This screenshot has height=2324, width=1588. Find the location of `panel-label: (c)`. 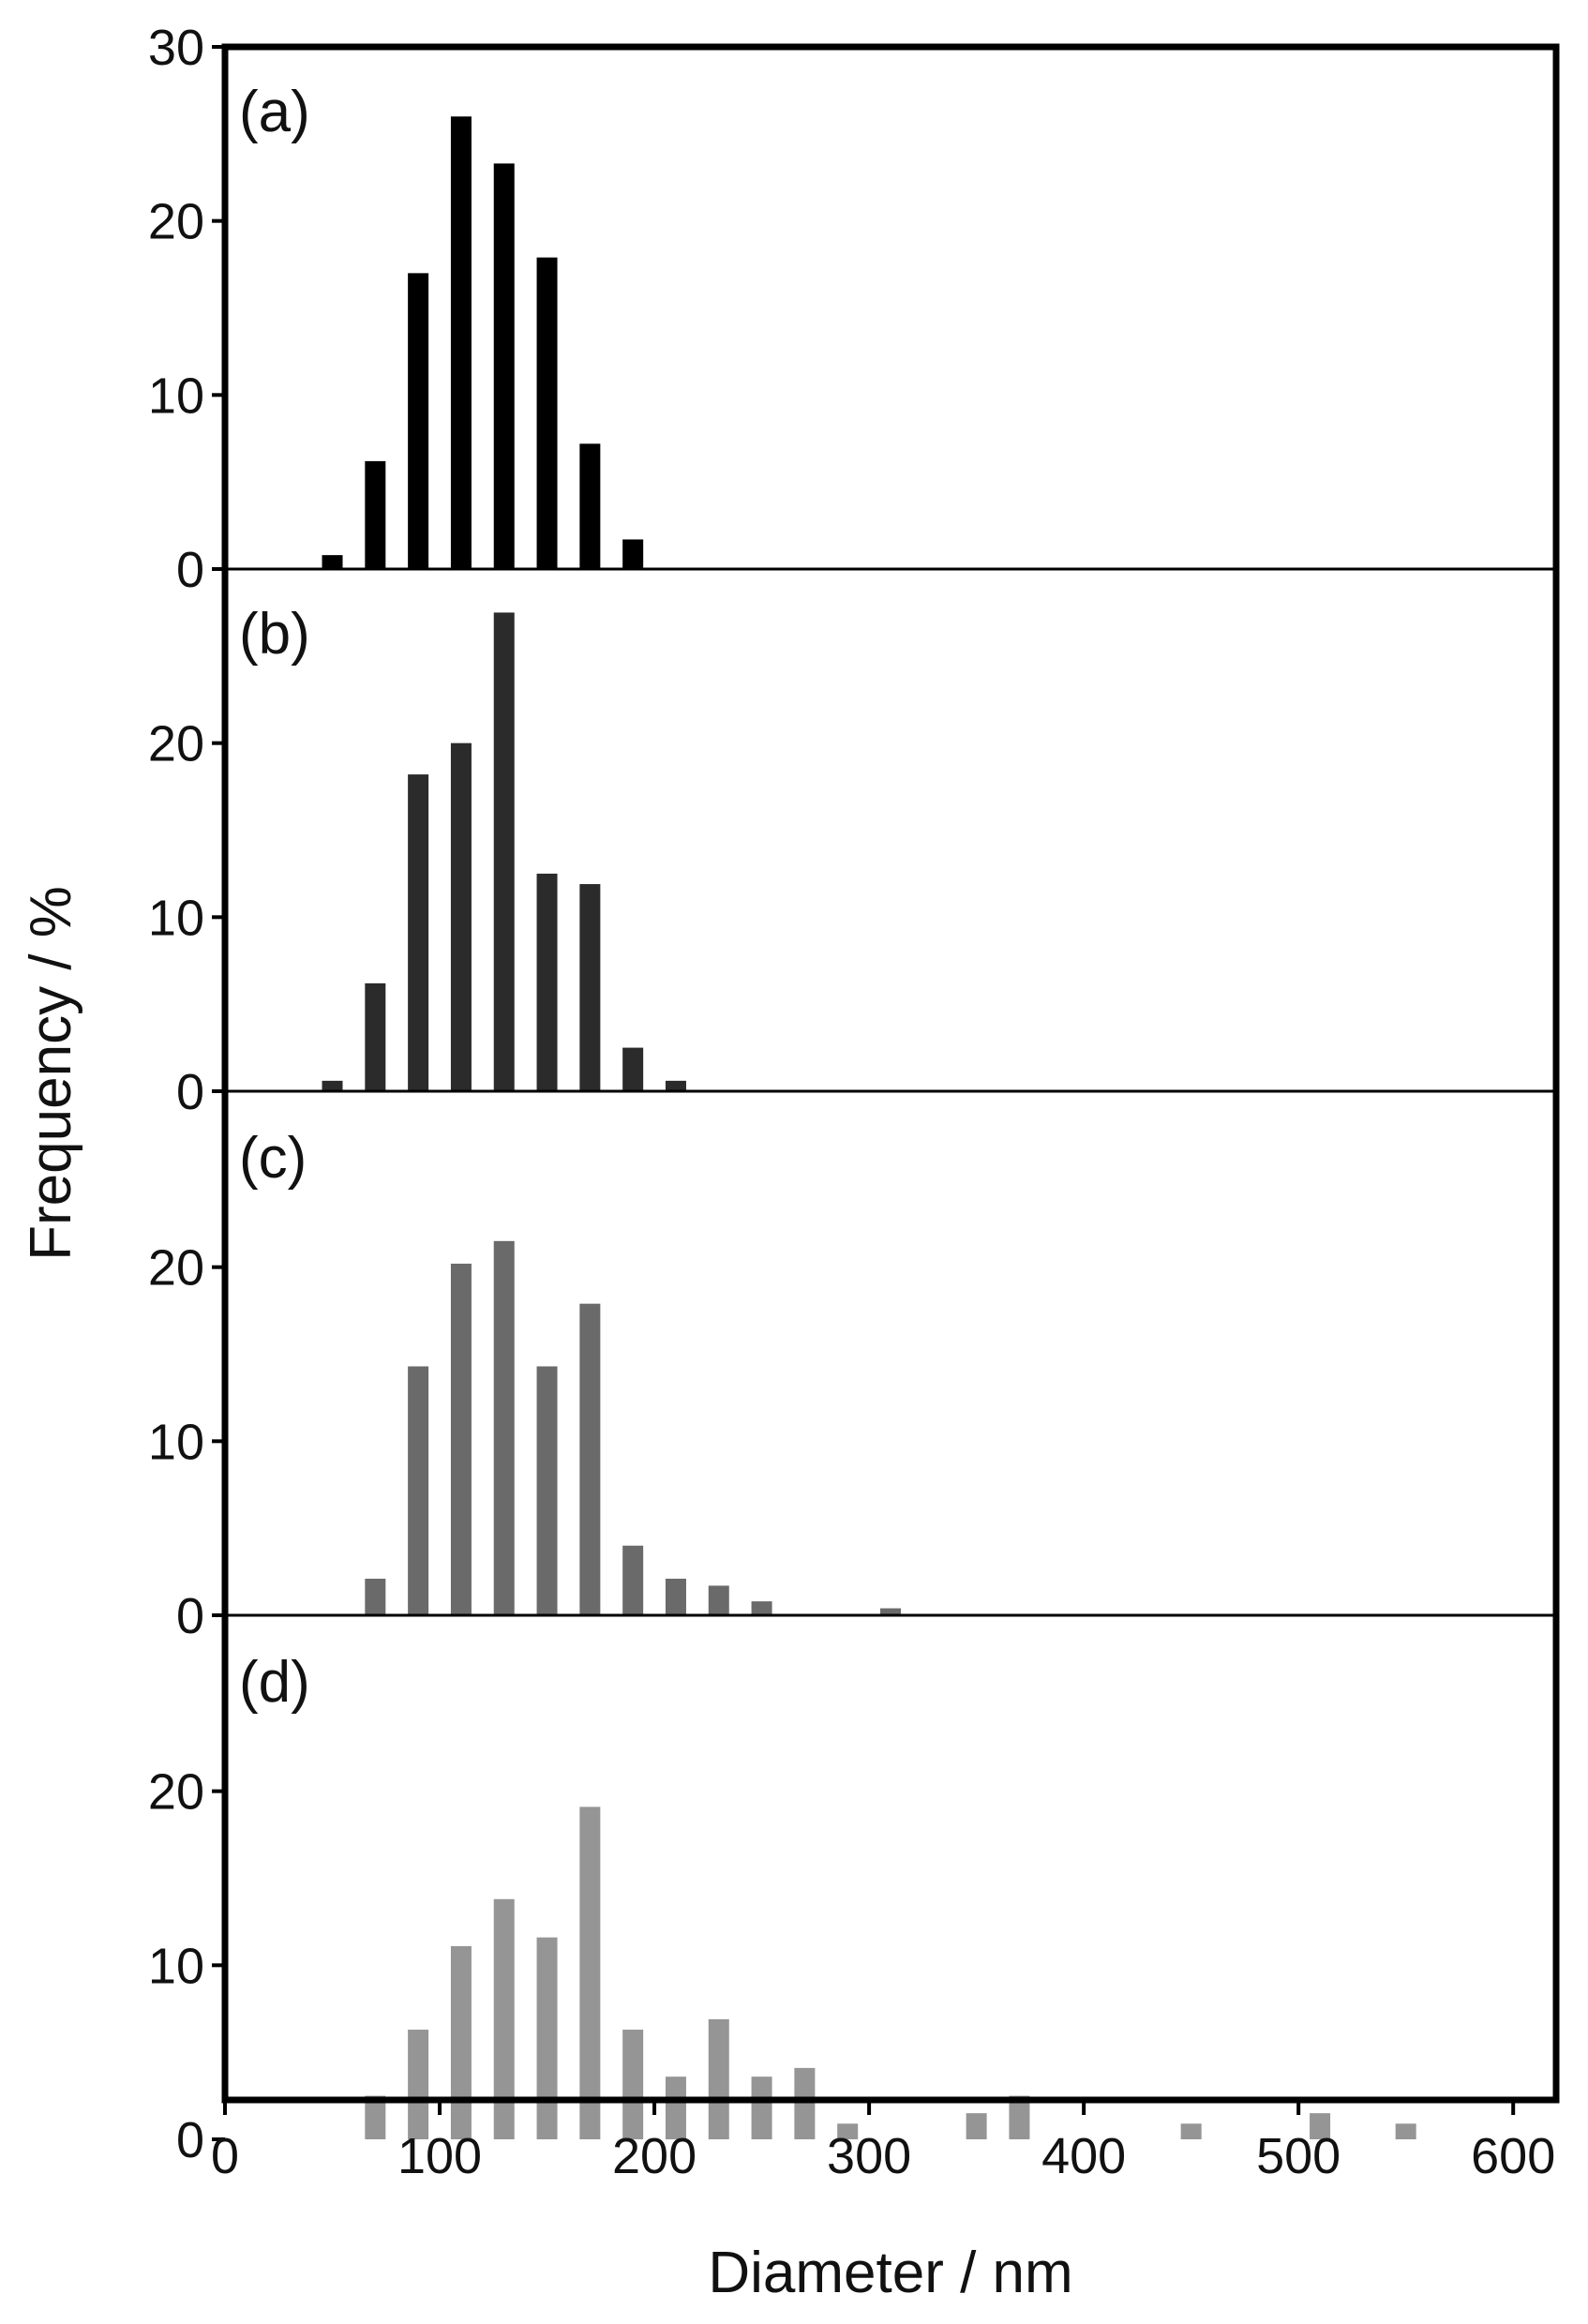

panel-label: (c) is located at coordinates (273, 1159).